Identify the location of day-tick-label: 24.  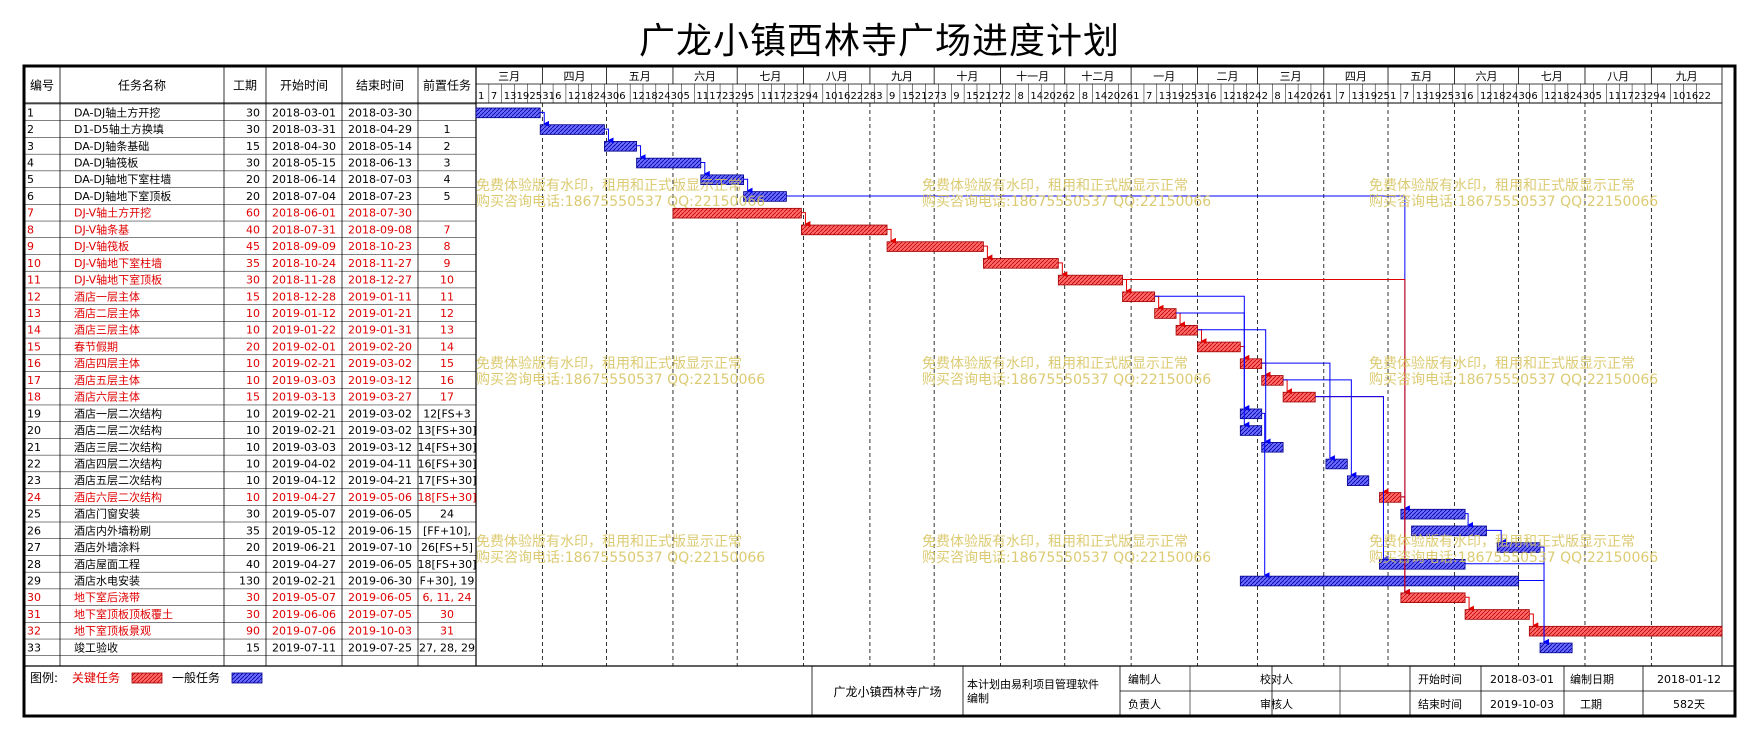
(600, 96).